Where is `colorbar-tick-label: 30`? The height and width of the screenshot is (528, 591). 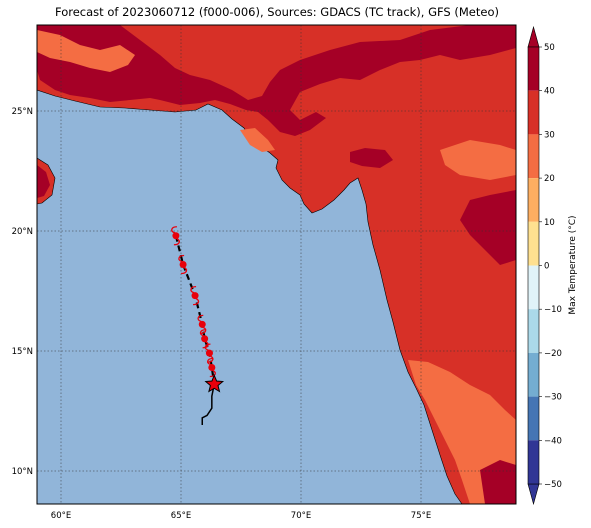
colorbar-tick-label: 30 is located at coordinates (549, 135).